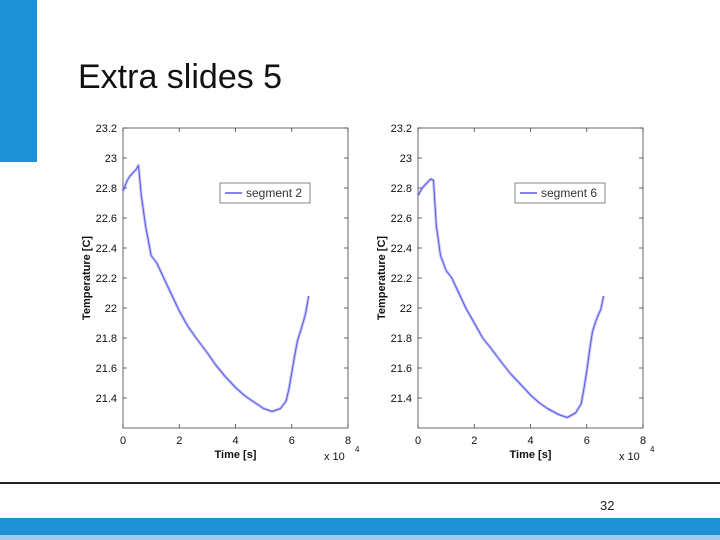 This screenshot has height=540, width=720. What do you see at coordinates (360, 483) in the screenshot?
I see `footer-divider` at bounding box center [360, 483].